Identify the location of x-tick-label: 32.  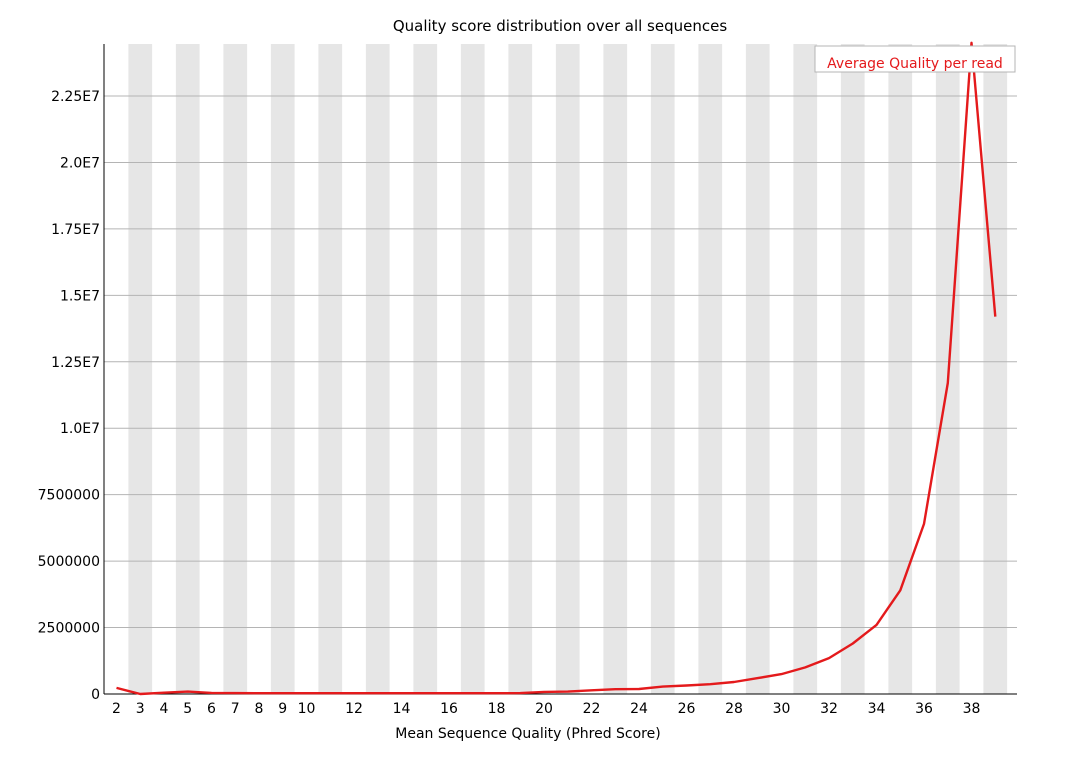
(829, 709).